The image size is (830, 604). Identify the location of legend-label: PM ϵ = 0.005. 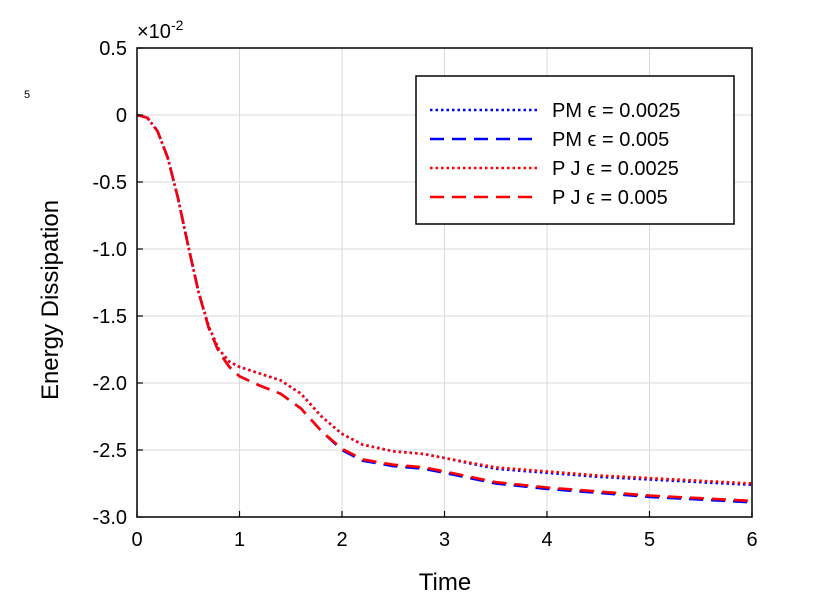
(610, 140).